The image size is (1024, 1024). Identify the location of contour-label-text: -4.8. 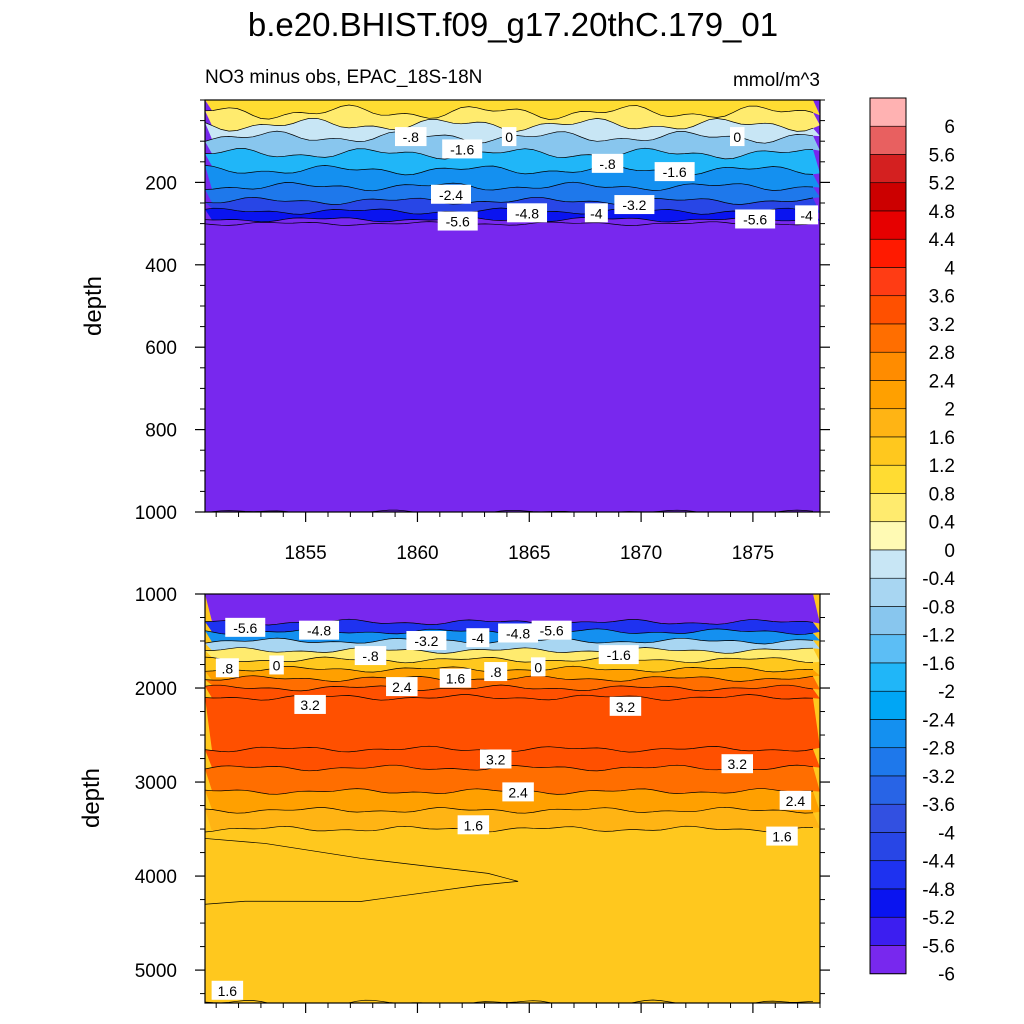
(527, 213).